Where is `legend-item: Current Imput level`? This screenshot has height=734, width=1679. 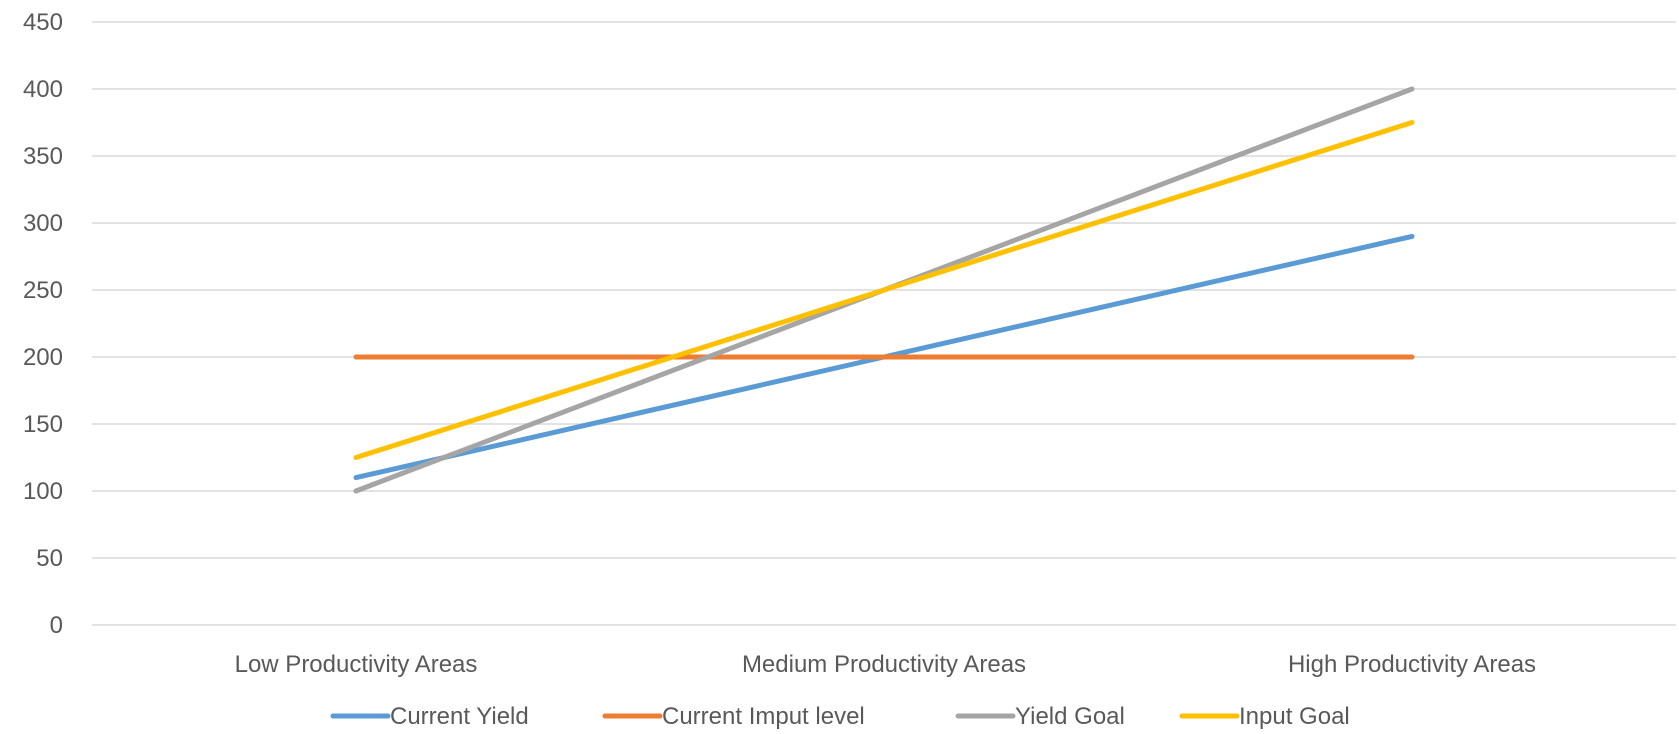 legend-item: Current Imput level is located at coordinates (733, 716).